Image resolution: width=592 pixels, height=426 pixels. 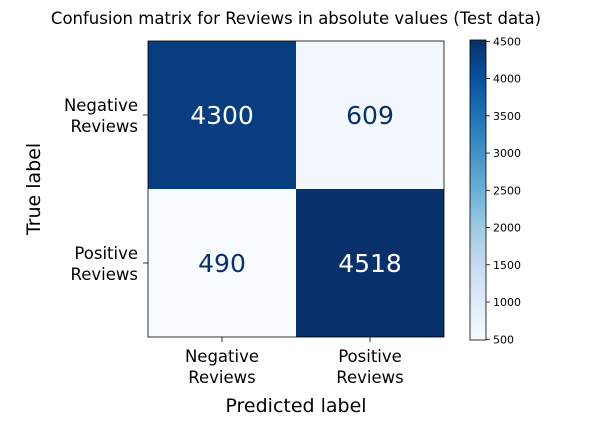 What do you see at coordinates (503, 339) in the screenshot?
I see `colorbar-tick-label: 500` at bounding box center [503, 339].